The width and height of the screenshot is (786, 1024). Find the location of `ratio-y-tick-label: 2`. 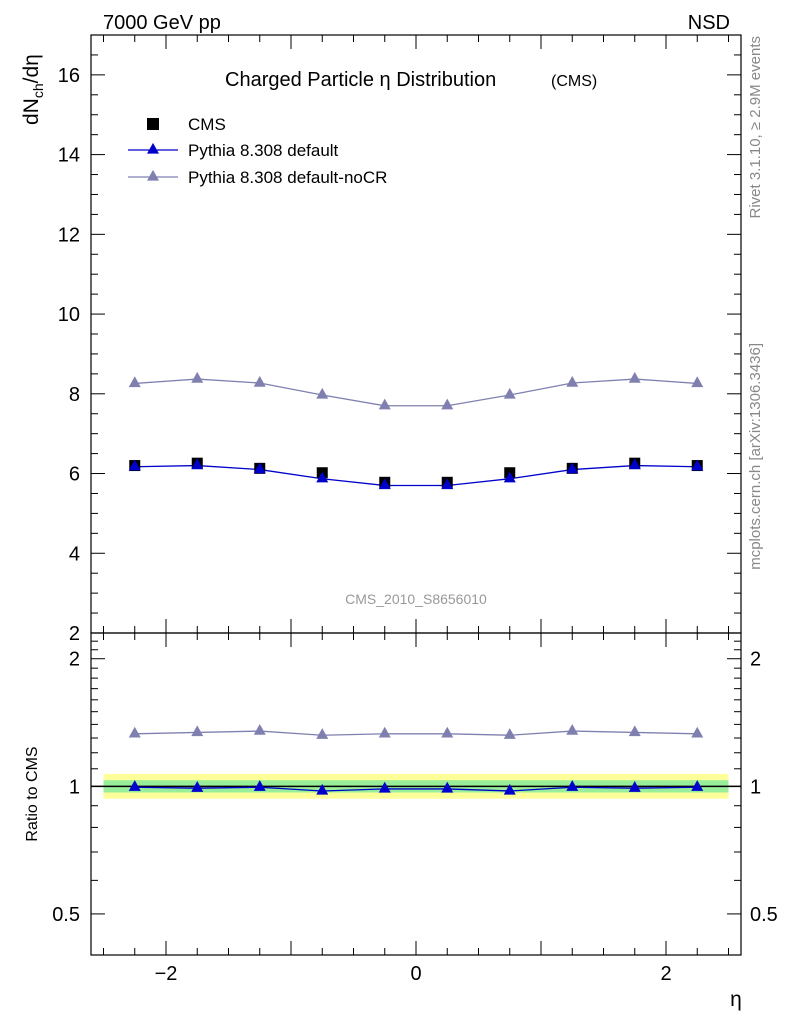

ratio-y-tick-label: 2 is located at coordinates (74, 660).